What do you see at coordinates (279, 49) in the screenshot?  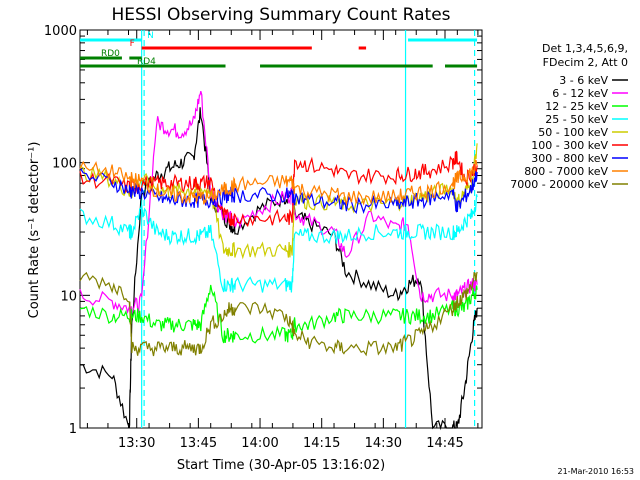 I see `flags-group: N F RD0 RD4` at bounding box center [279, 49].